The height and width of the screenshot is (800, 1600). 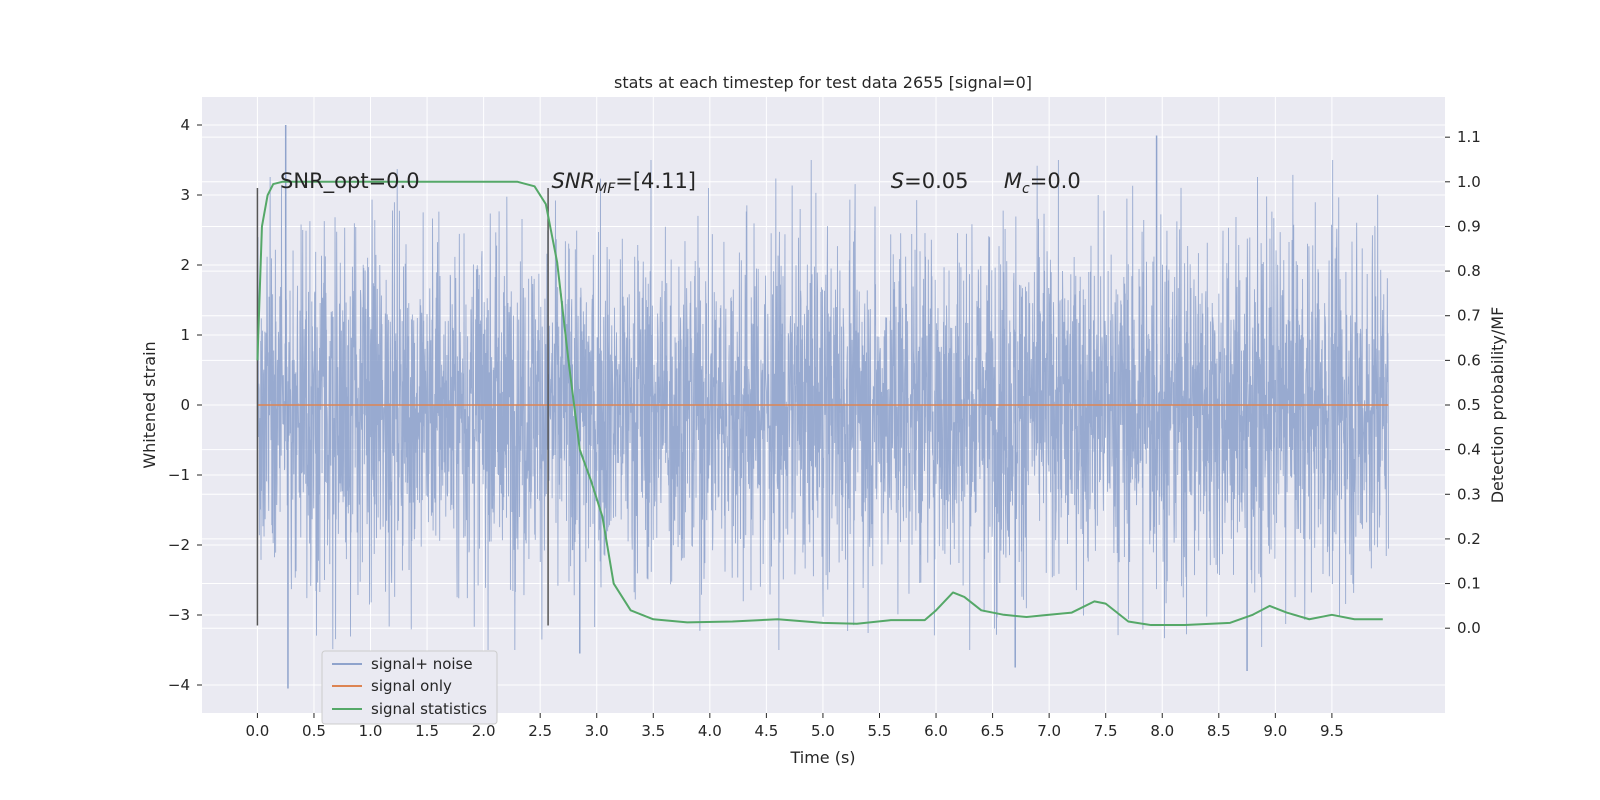 What do you see at coordinates (402, 407) in the screenshot?
I see `event-markers` at bounding box center [402, 407].